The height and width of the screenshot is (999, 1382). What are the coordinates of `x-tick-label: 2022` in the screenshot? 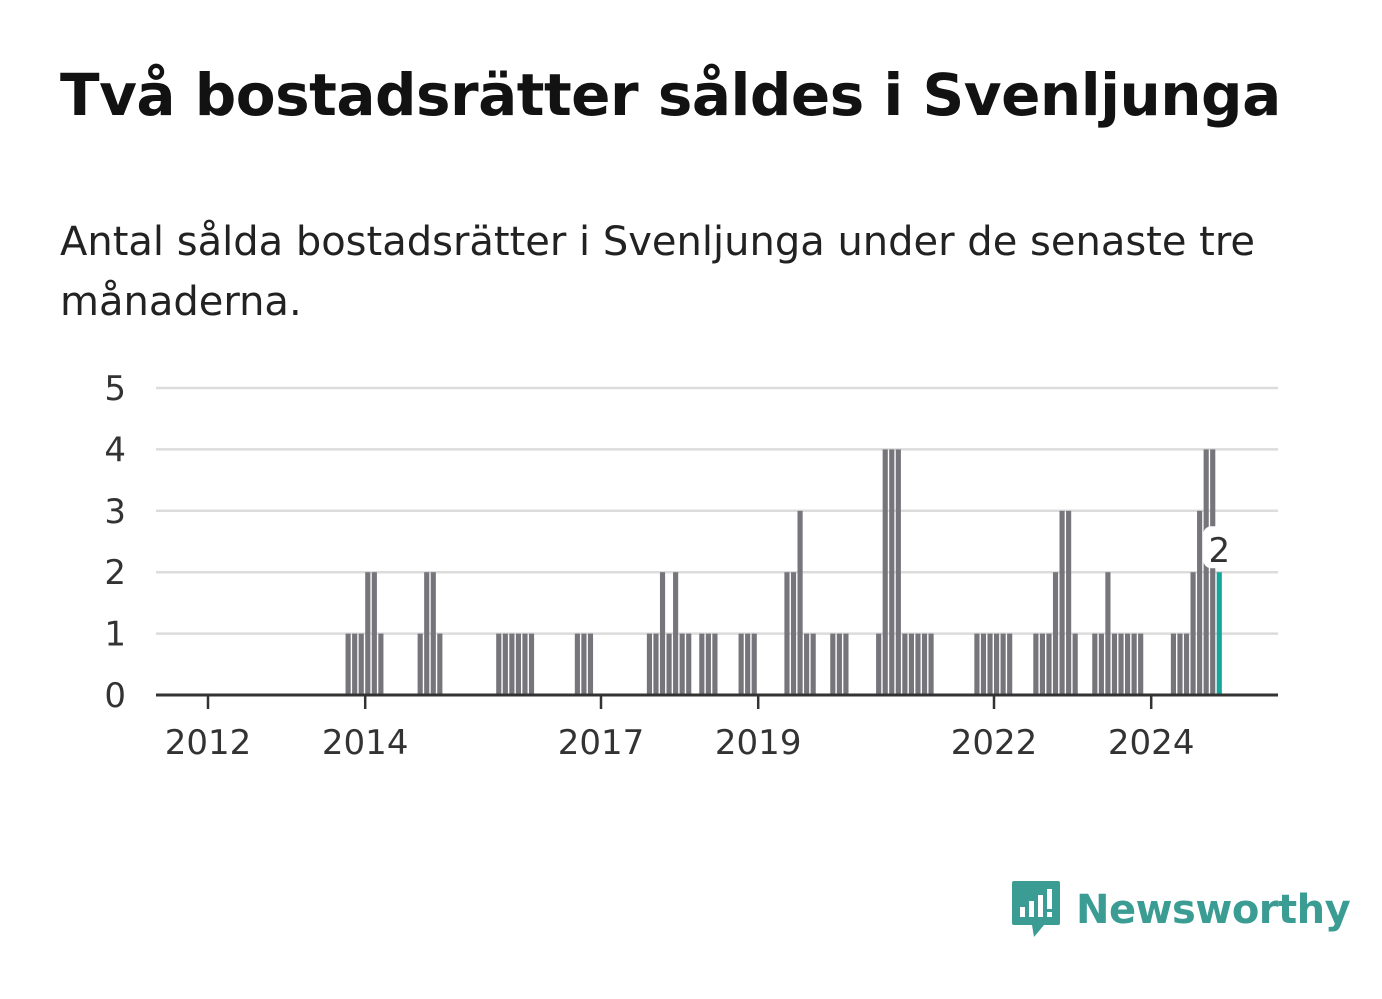 It's located at (994, 743).